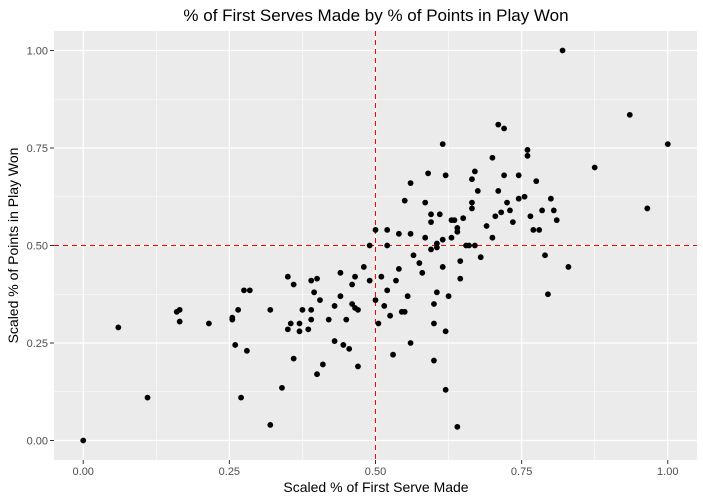  I want to click on x-axis-title: Scaled % of First Serve Made, so click(375, 487).